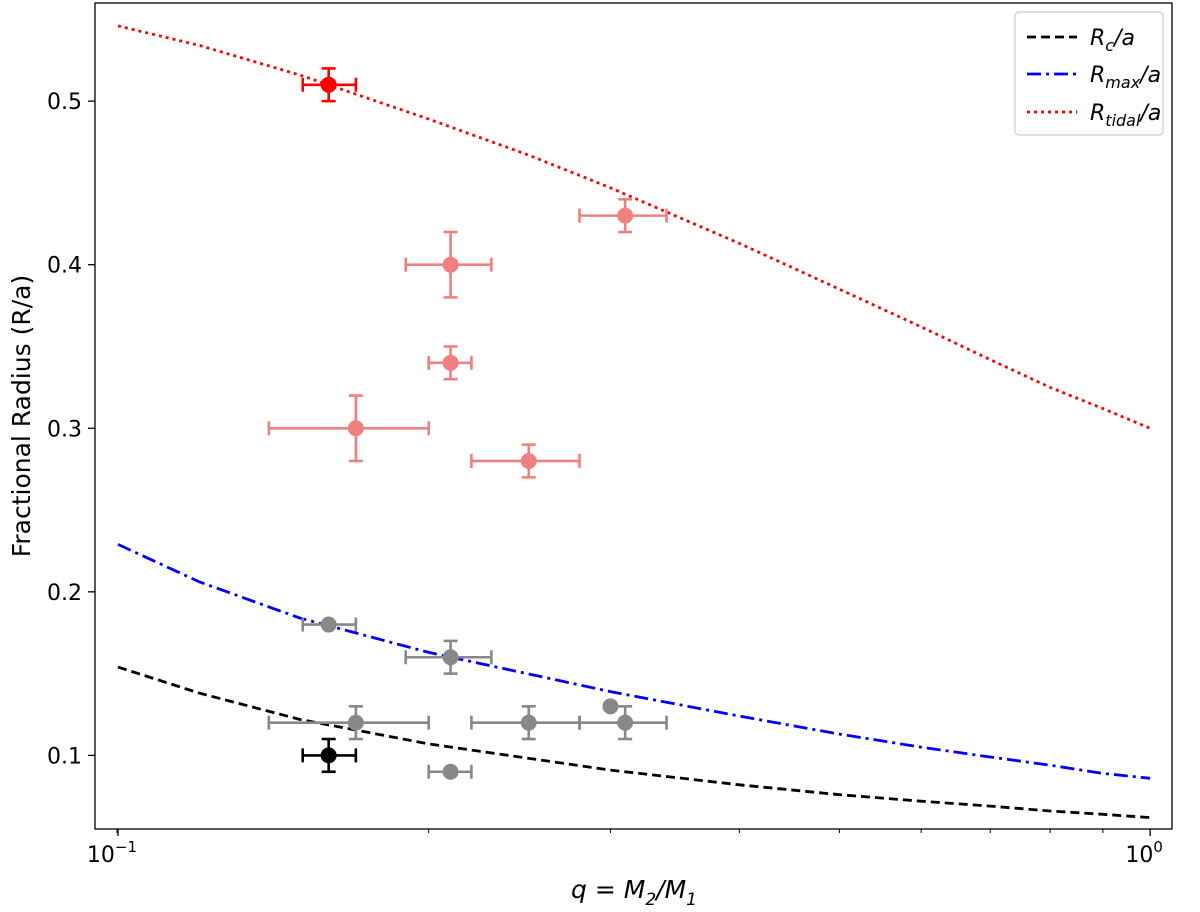 This screenshot has width=1200, height=912. Describe the element at coordinates (1144, 853) in the screenshot. I see `x-tick-label: 10⁰` at that location.